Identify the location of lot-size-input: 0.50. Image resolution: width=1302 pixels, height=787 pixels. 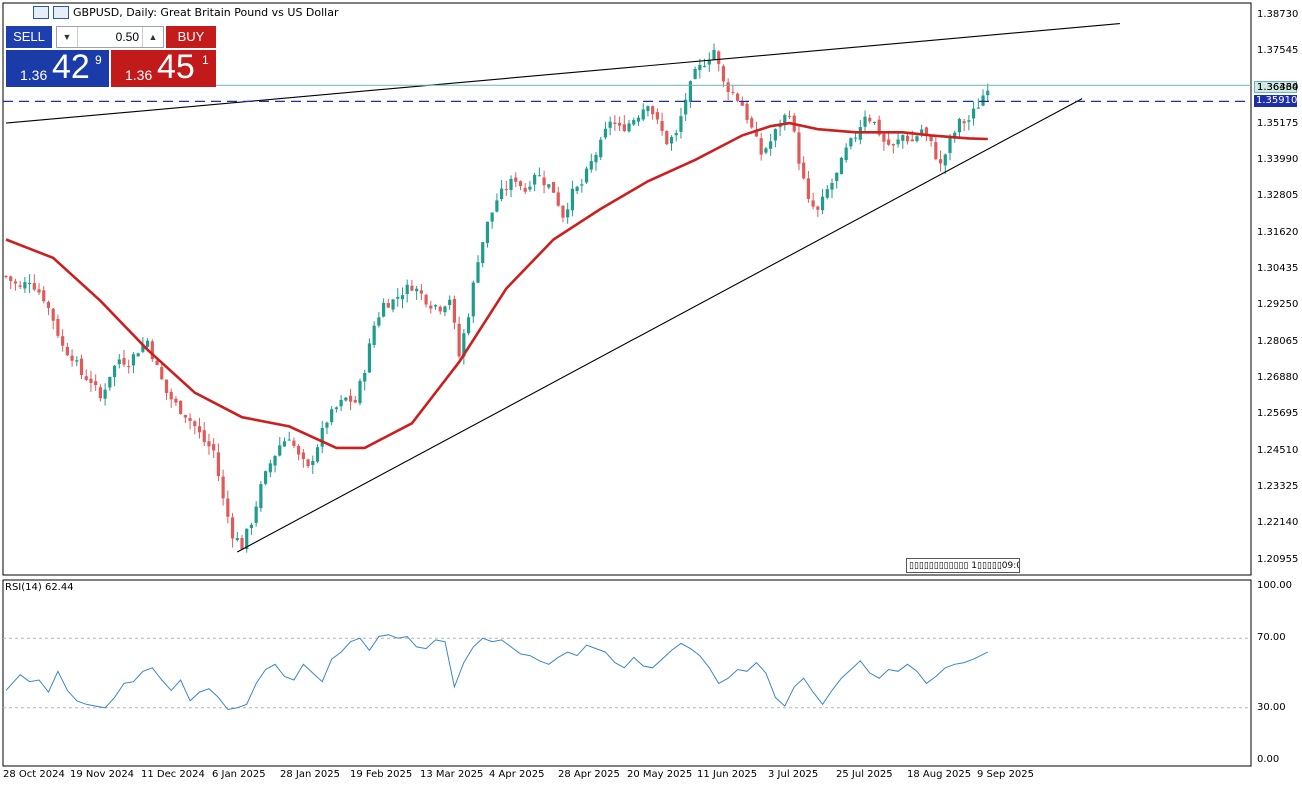
(127, 37).